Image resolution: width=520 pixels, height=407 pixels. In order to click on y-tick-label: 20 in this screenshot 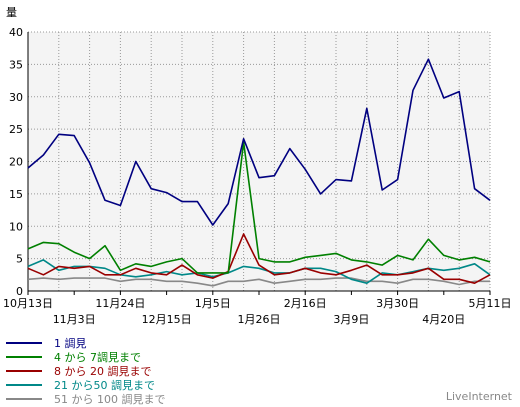, I will do `click(16, 162)`.